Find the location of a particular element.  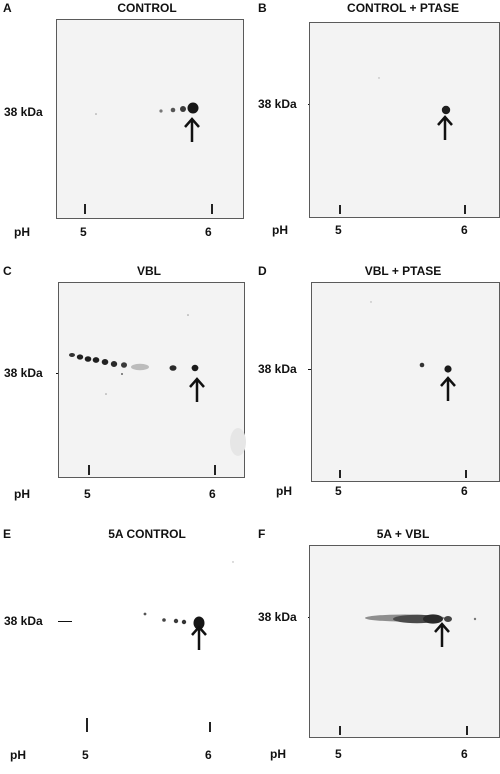

panel-title: CONTROL is located at coordinates (147, 8).